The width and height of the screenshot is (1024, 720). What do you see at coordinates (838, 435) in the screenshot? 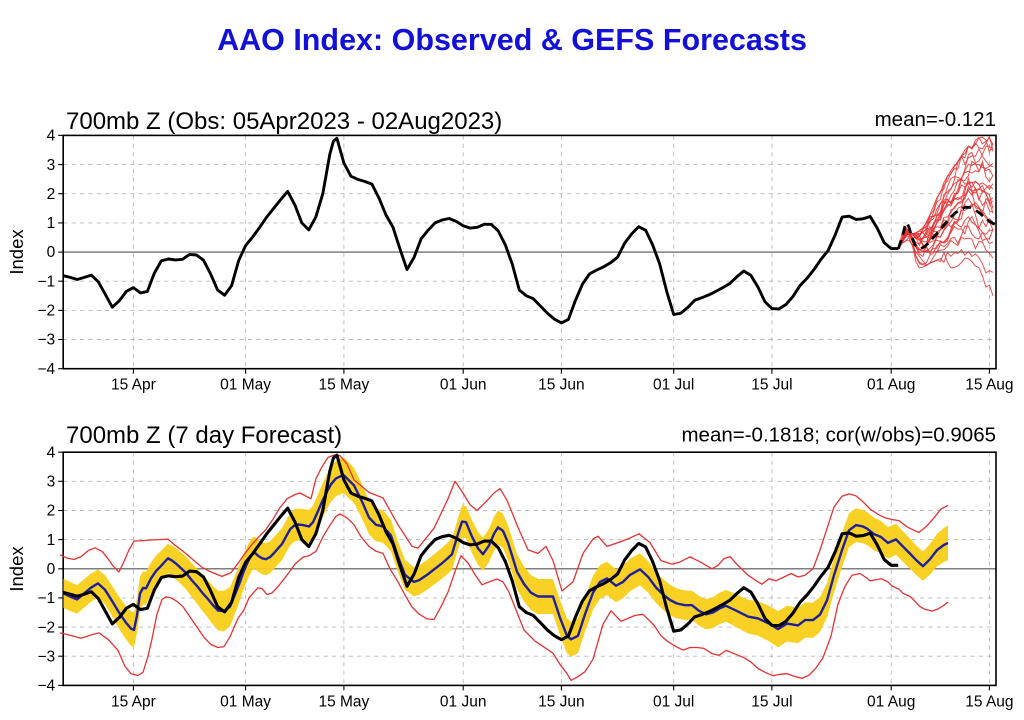
I see `svg-text:mean=-0.1818; cor(w/obs)=0.906: mean=-0.1818; cor(w/obs)=0.9065` at bounding box center [838, 435].